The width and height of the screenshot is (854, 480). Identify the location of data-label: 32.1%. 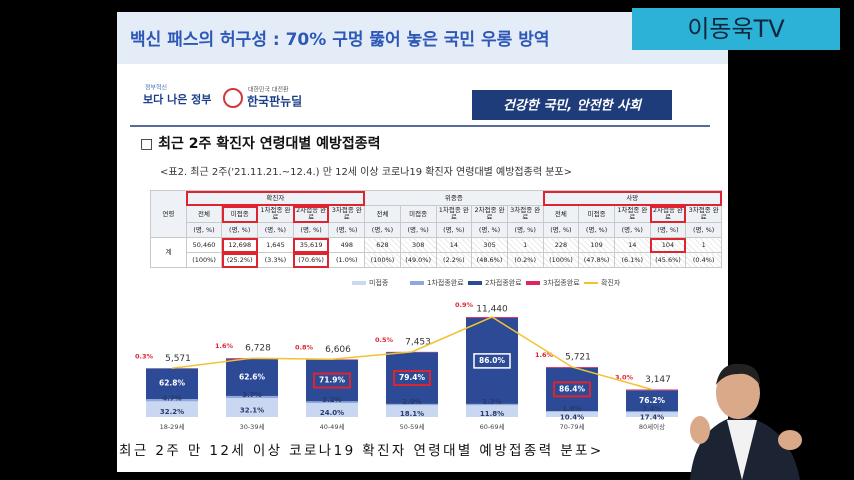
(252, 411).